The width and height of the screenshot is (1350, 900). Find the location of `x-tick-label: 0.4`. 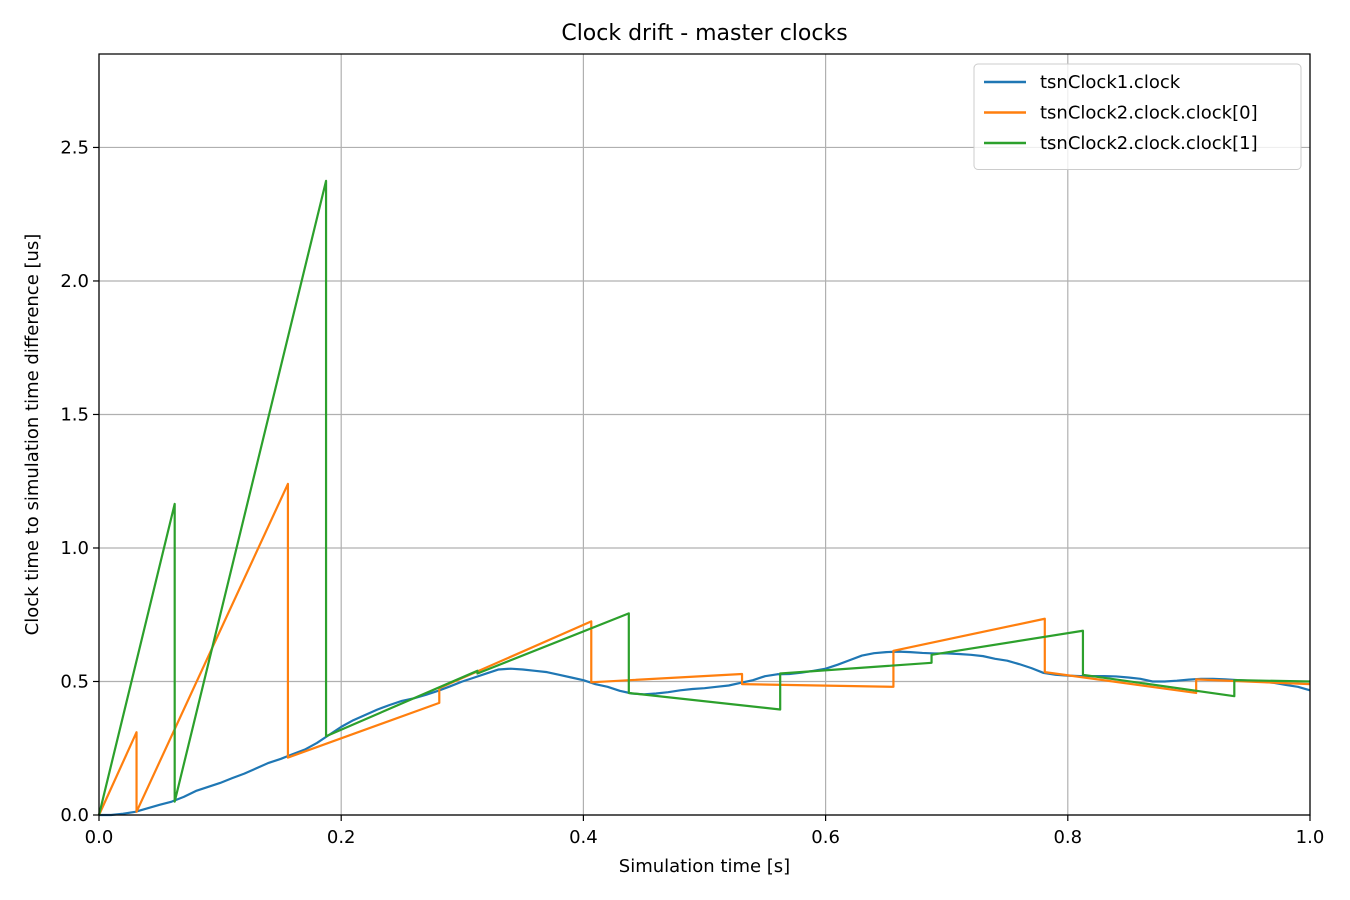

x-tick-label: 0.4 is located at coordinates (583, 837).